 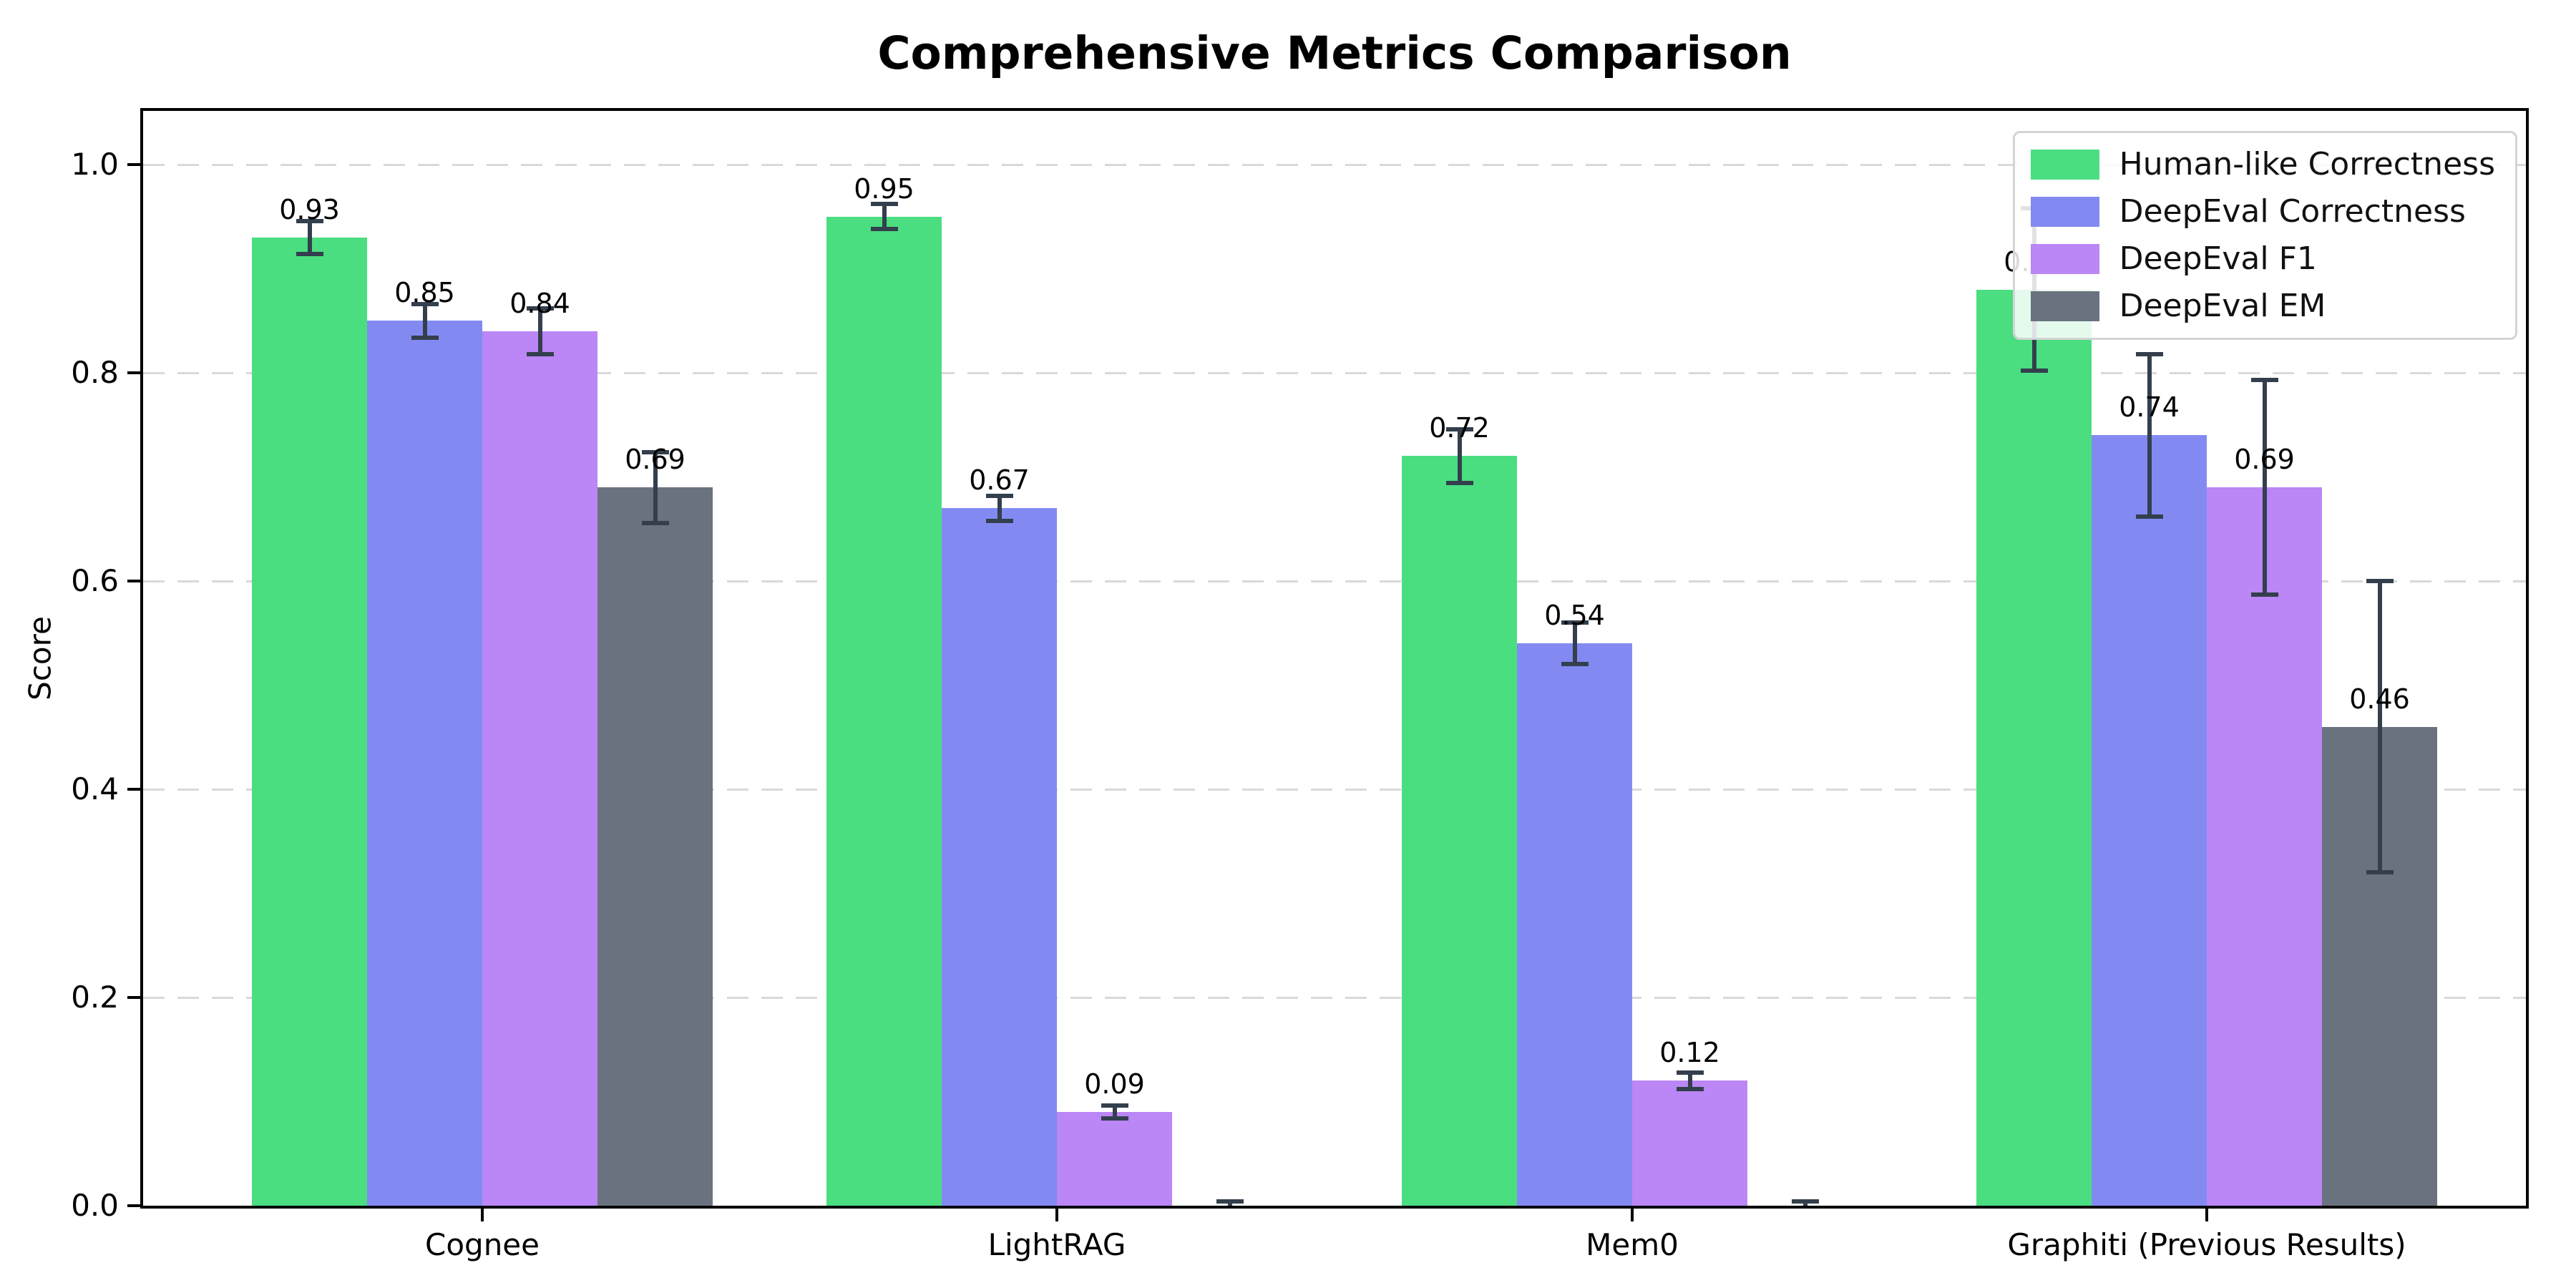 What do you see at coordinates (40, 658) in the screenshot?
I see `y-axis-label: Score` at bounding box center [40, 658].